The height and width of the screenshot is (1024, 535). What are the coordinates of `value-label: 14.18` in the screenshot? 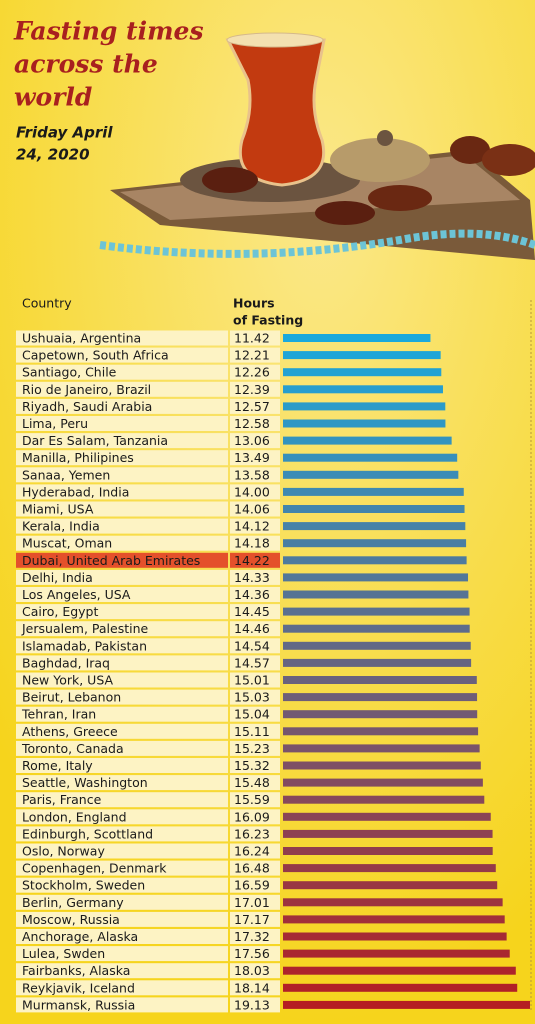 It's located at (252, 543).